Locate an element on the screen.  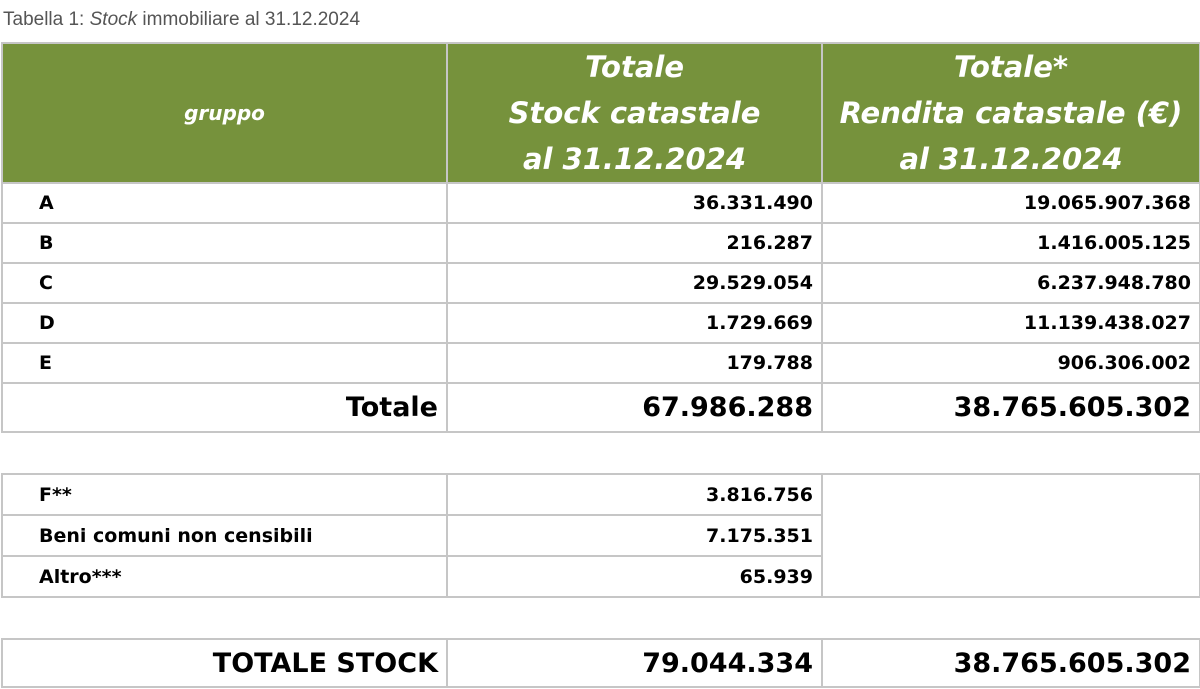
row-gruppo: B is located at coordinates (224, 243).